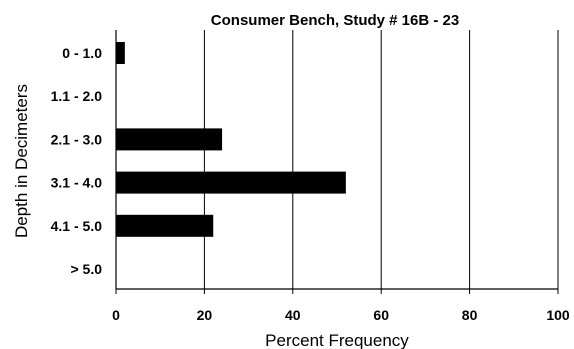  Describe the element at coordinates (335, 20) in the screenshot. I see `chart-title: Consumer Bench, Study # 16B - 23` at that location.